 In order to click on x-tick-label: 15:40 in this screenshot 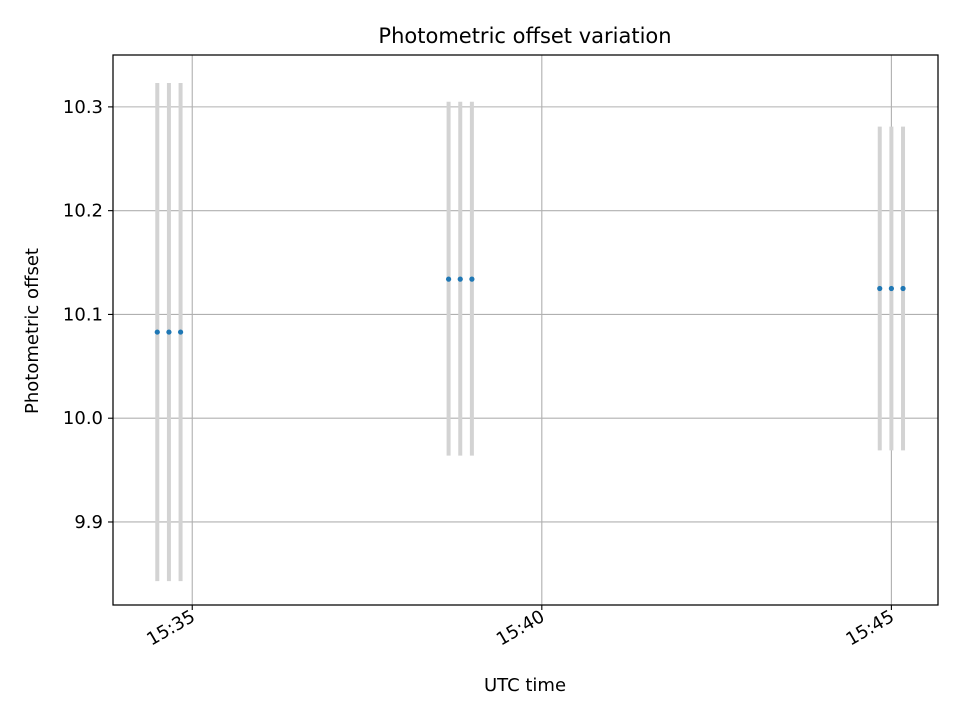, I will do `click(520, 628)`.